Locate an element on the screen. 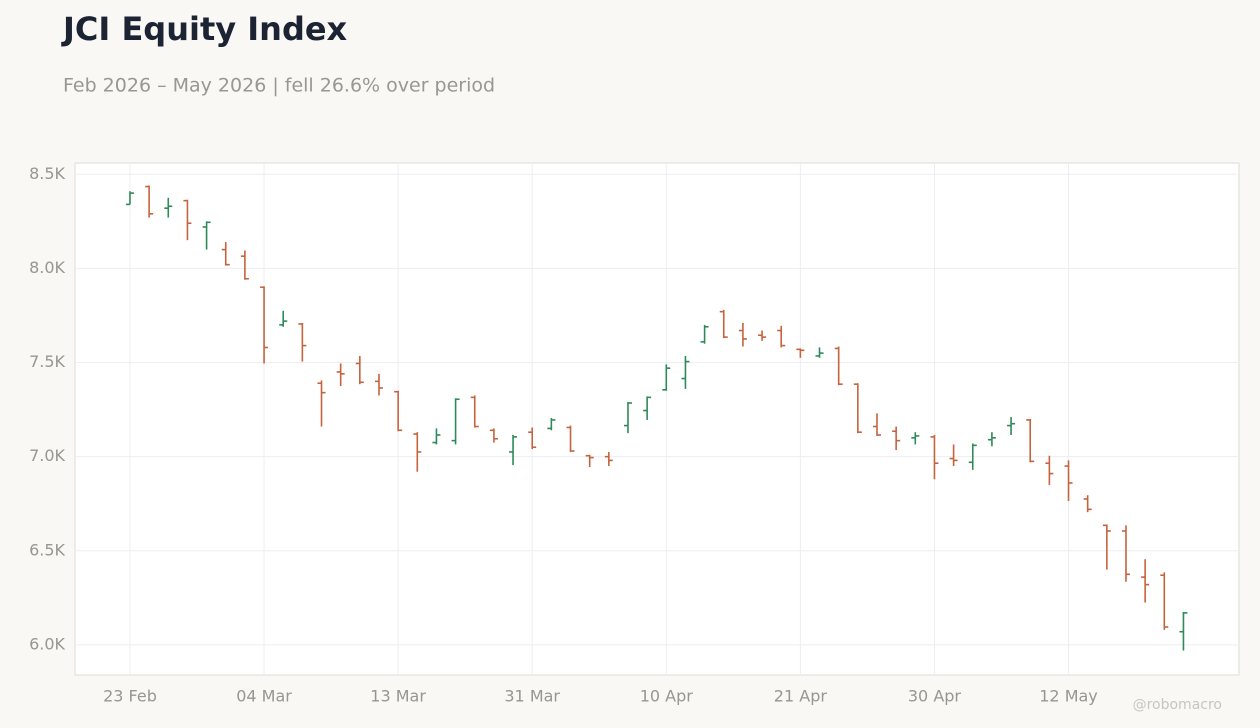  y-tick-label: 7.0K is located at coordinates (47, 455).